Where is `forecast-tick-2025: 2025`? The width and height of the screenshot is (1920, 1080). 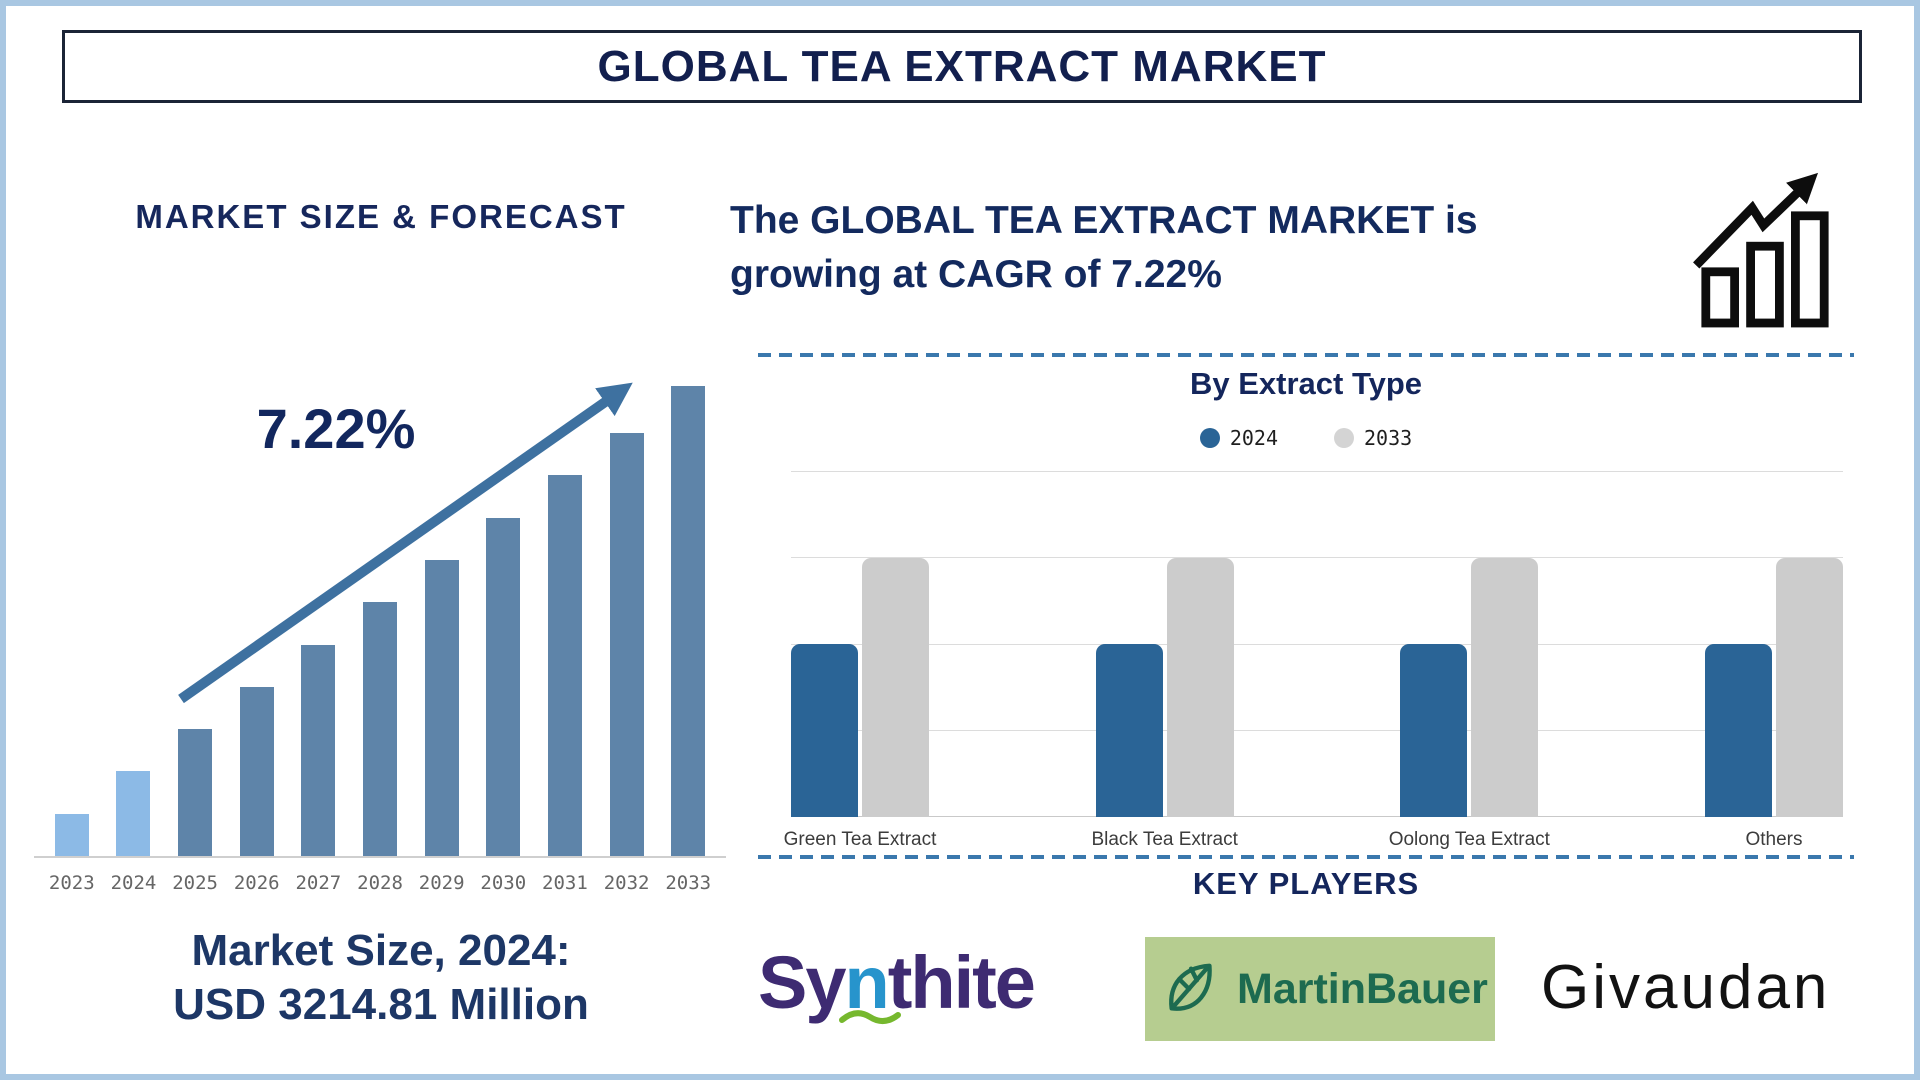 forecast-tick-2025: 2025 is located at coordinates (195, 883).